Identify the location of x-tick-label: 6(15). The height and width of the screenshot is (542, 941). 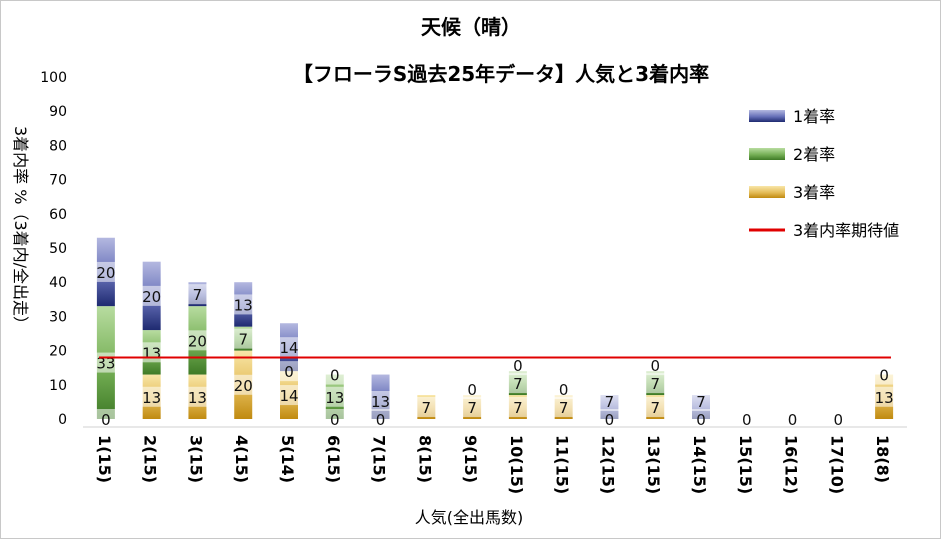
(333, 459).